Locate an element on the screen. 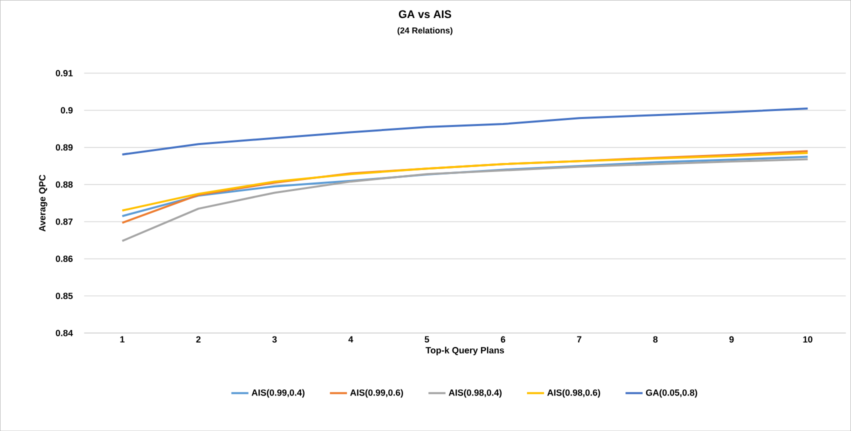 Image resolution: width=851 pixels, height=431 pixels. y-tick-label: 0.9 is located at coordinates (66, 110).